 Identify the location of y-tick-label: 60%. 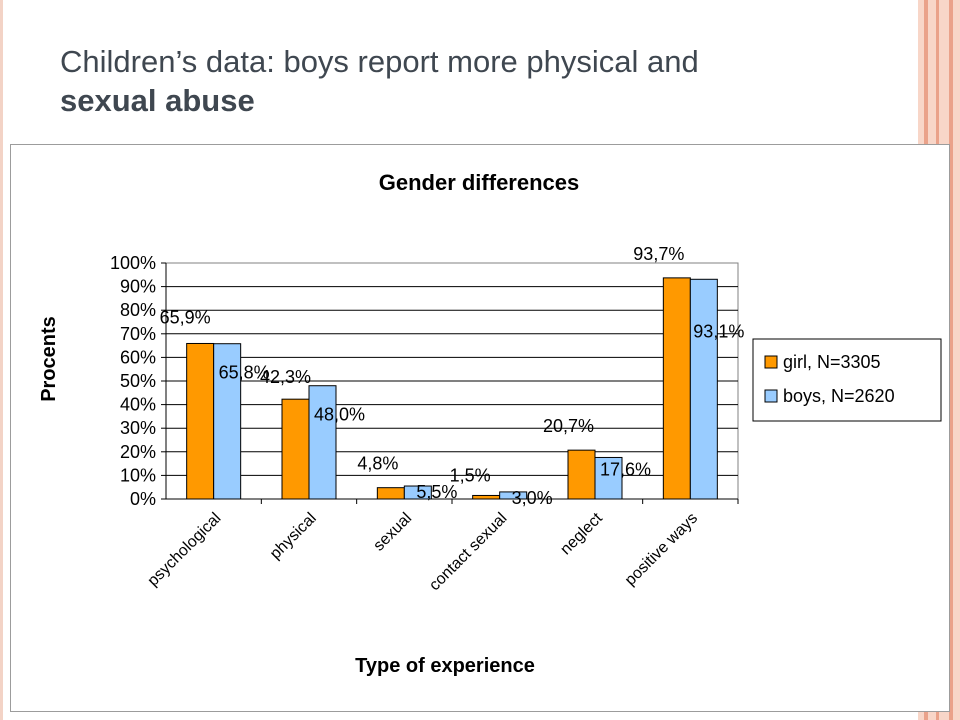
(138, 357).